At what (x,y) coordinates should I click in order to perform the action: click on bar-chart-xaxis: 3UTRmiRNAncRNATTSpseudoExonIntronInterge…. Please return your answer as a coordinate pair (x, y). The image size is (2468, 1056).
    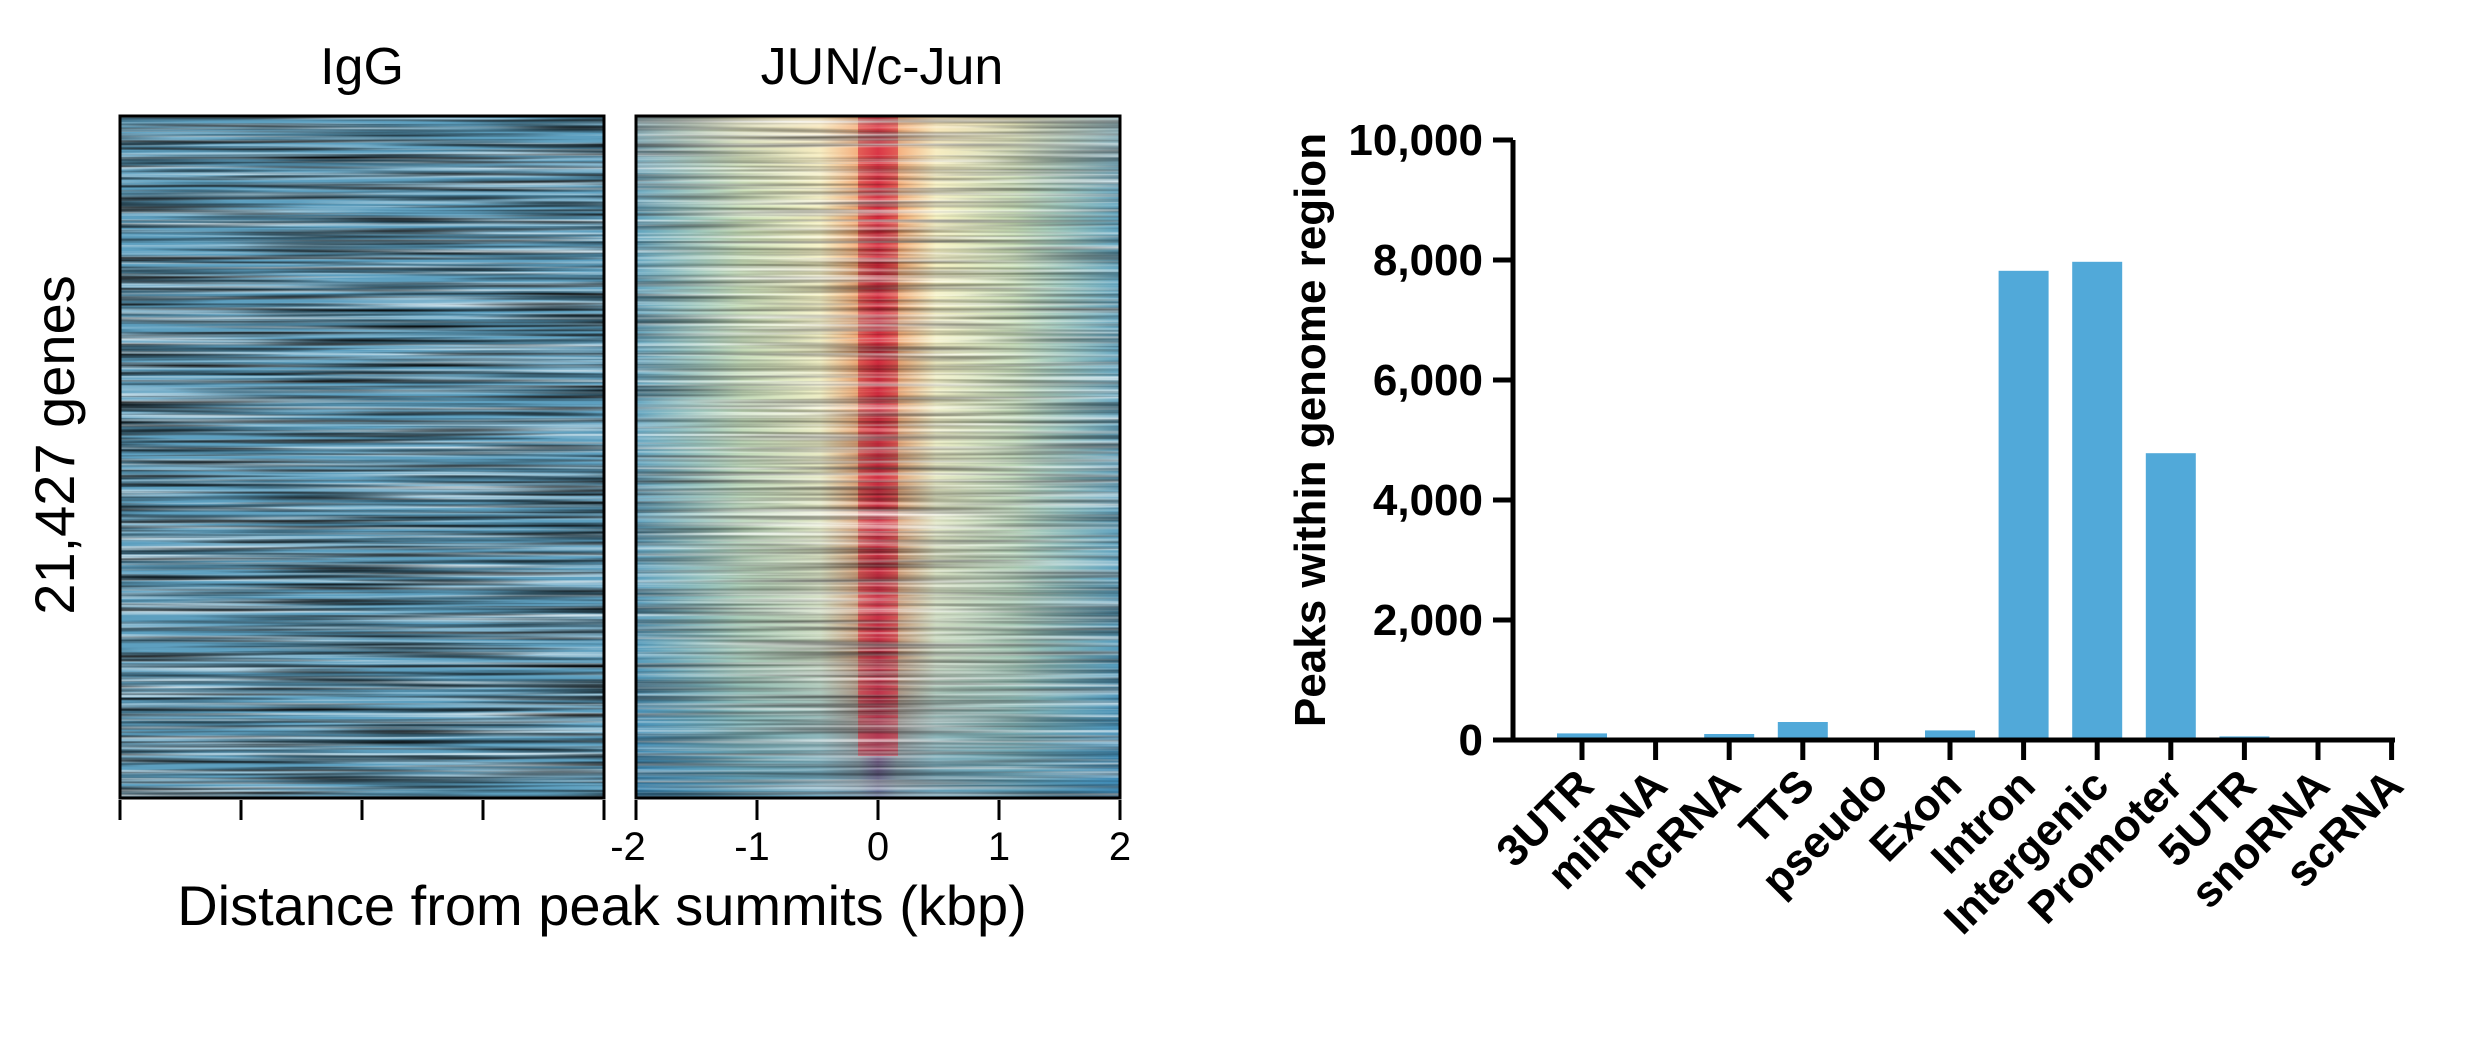
    Looking at the image, I should click on (1950, 840).